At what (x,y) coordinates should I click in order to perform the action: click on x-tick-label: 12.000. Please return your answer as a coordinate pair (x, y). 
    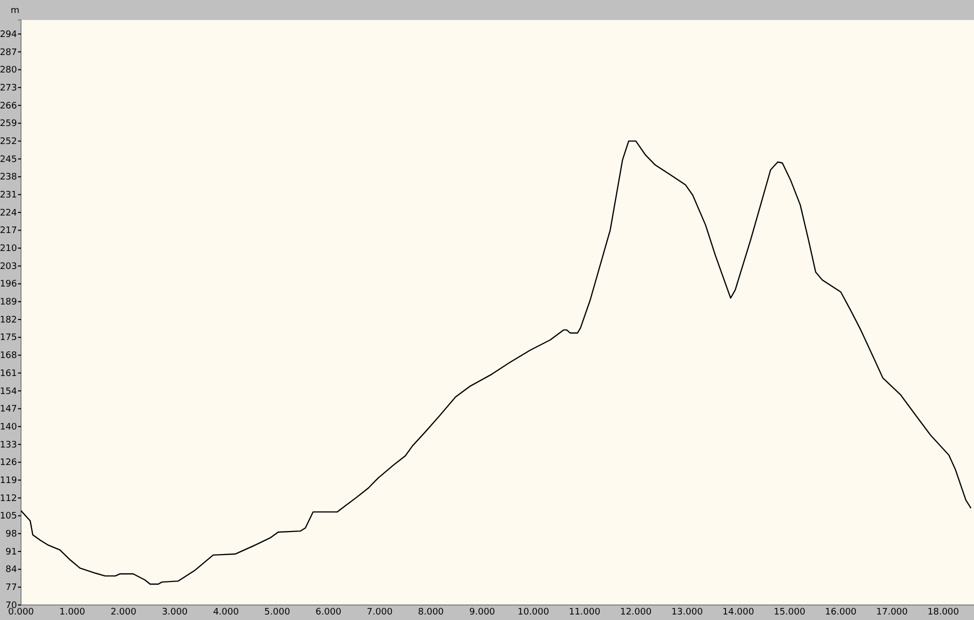
    Looking at the image, I should click on (636, 612).